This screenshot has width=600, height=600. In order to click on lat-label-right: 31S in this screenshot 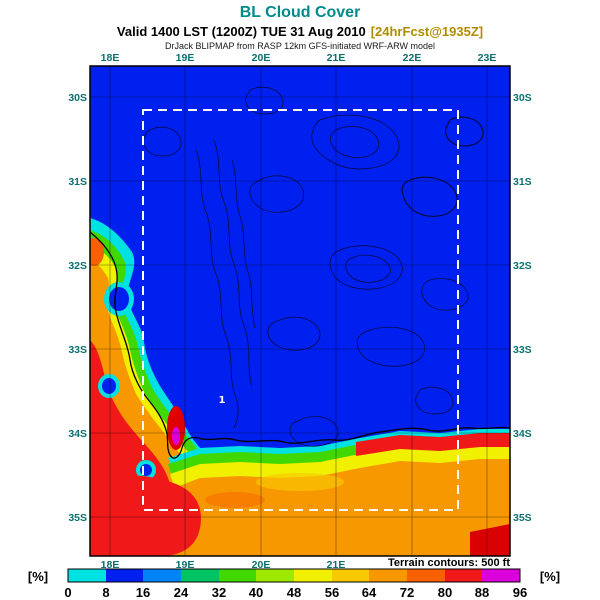, I will do `click(522, 182)`.